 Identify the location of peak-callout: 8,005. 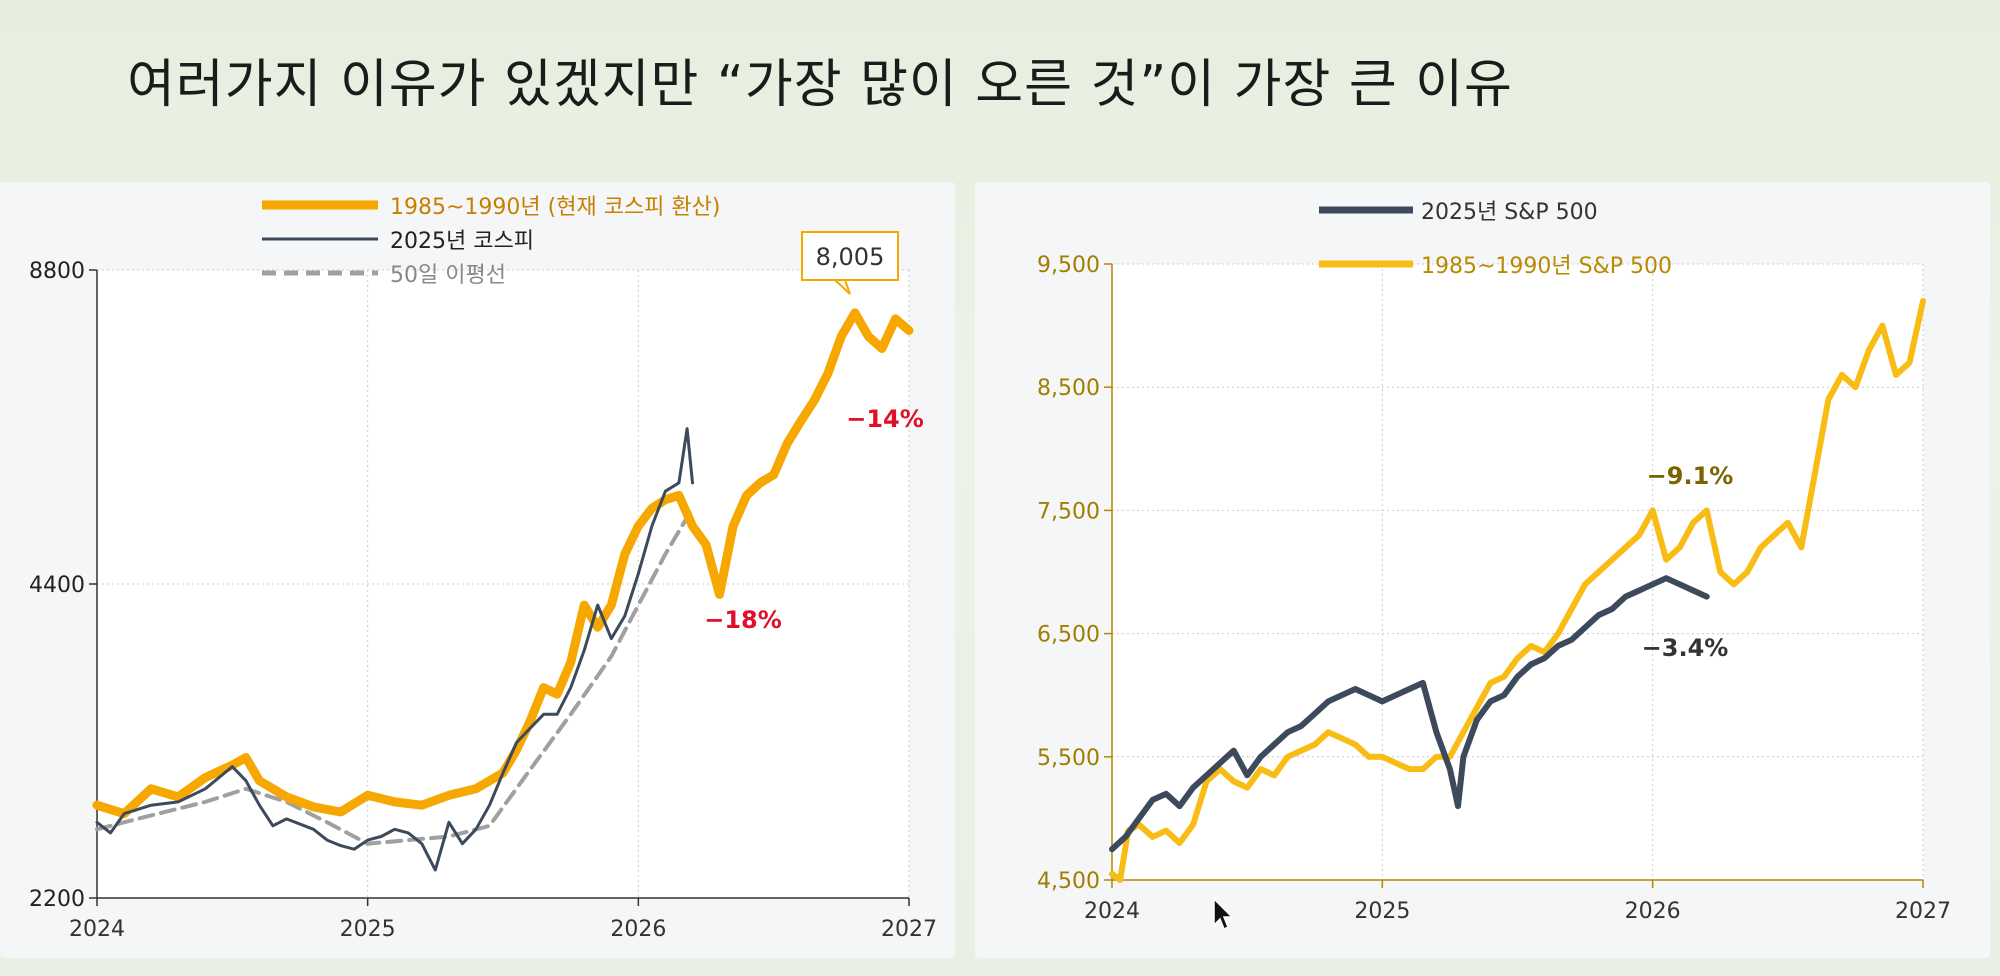
(850, 263).